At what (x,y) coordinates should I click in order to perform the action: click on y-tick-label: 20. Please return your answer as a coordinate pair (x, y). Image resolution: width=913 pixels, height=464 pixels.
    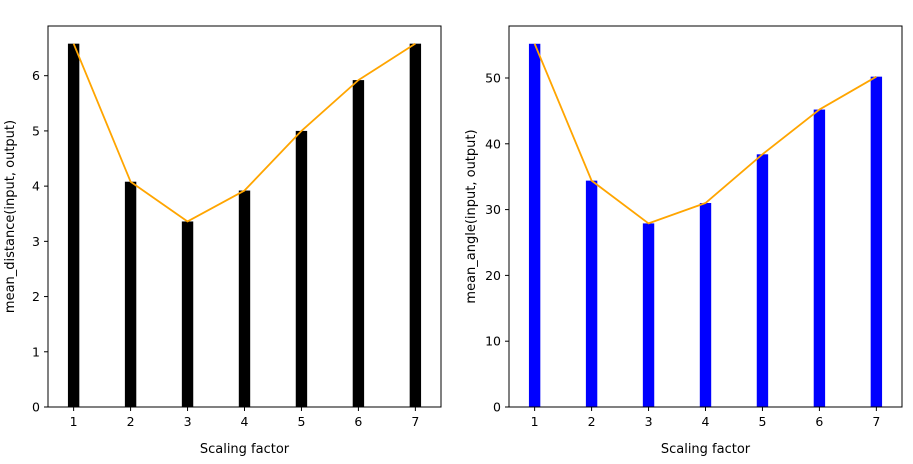
    Looking at the image, I should click on (493, 275).